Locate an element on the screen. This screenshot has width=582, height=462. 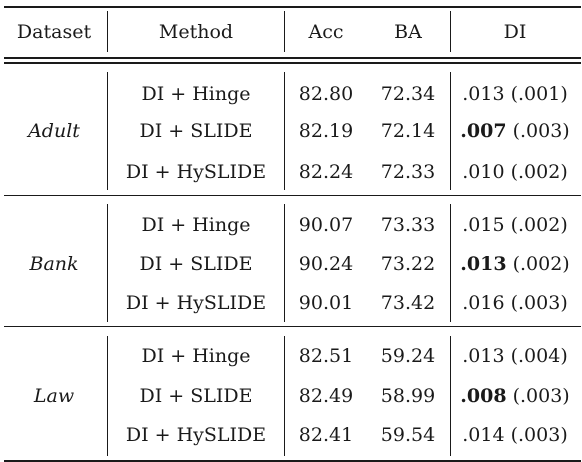
ba-cell: 59.54 is located at coordinates (408, 435).